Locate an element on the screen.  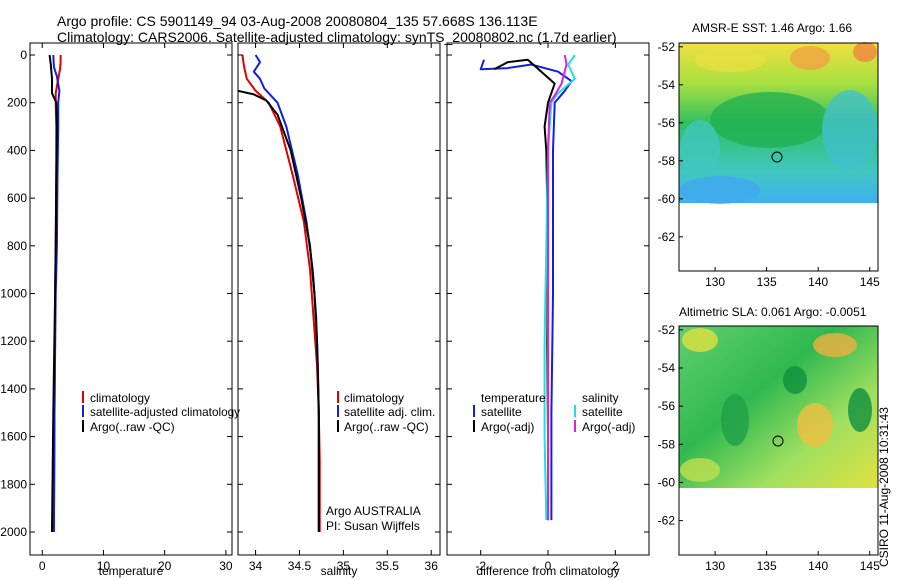
y-tick-label: 0 is located at coordinates (23, 55).